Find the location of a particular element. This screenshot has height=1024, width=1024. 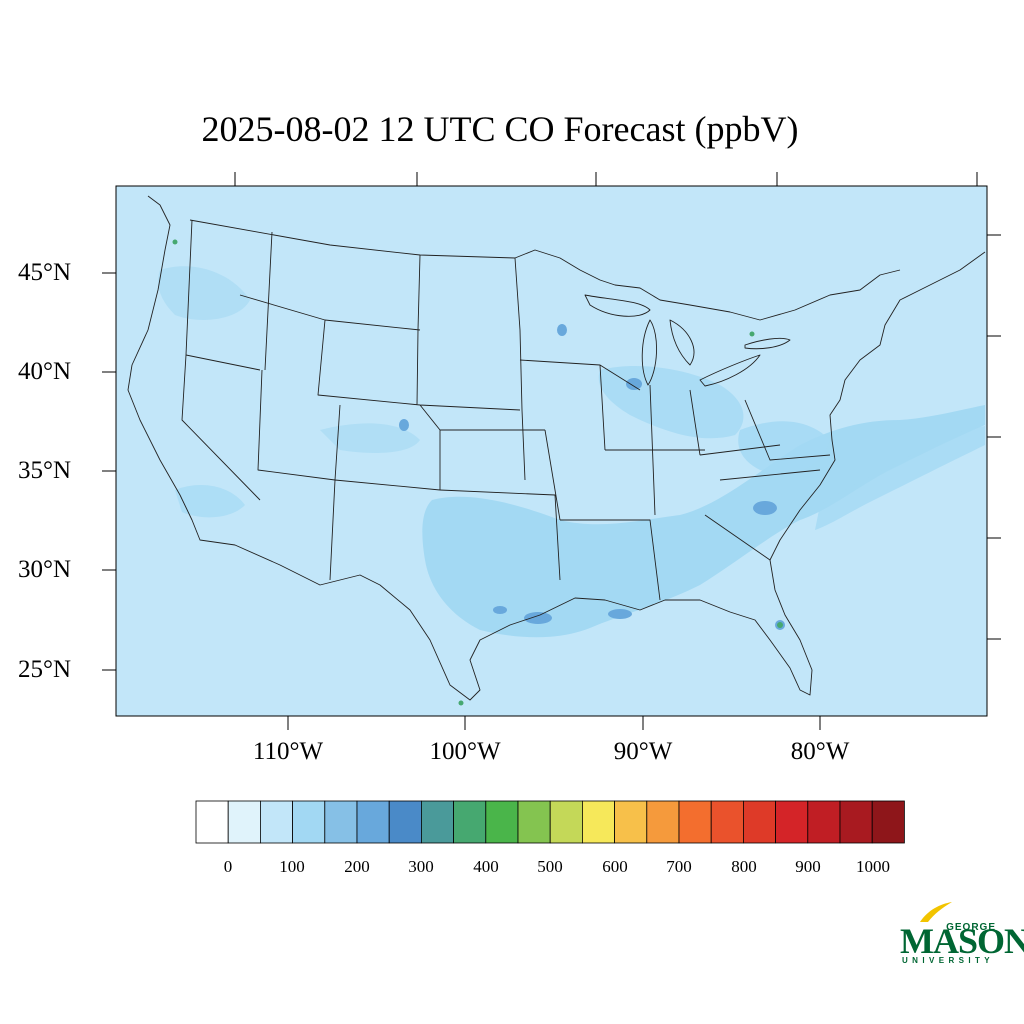

gmu-logo-line2: MASON is located at coordinates (962, 941).